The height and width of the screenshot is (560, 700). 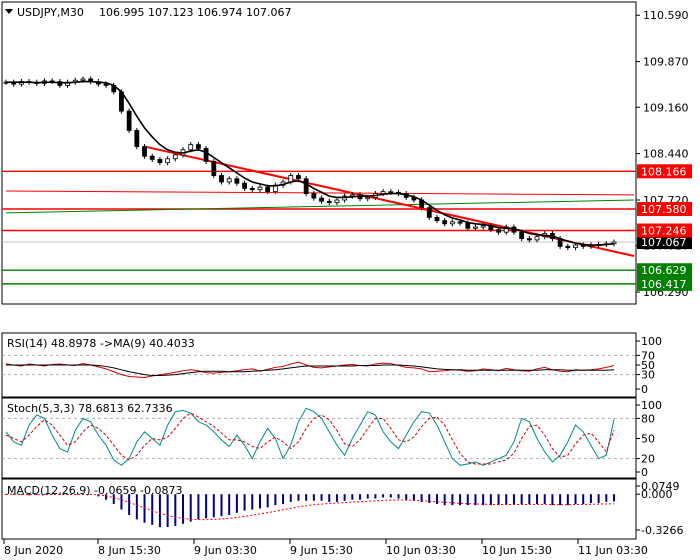 What do you see at coordinates (648, 459) in the screenshot?
I see `stoch-y-tick-label: 20` at bounding box center [648, 459].